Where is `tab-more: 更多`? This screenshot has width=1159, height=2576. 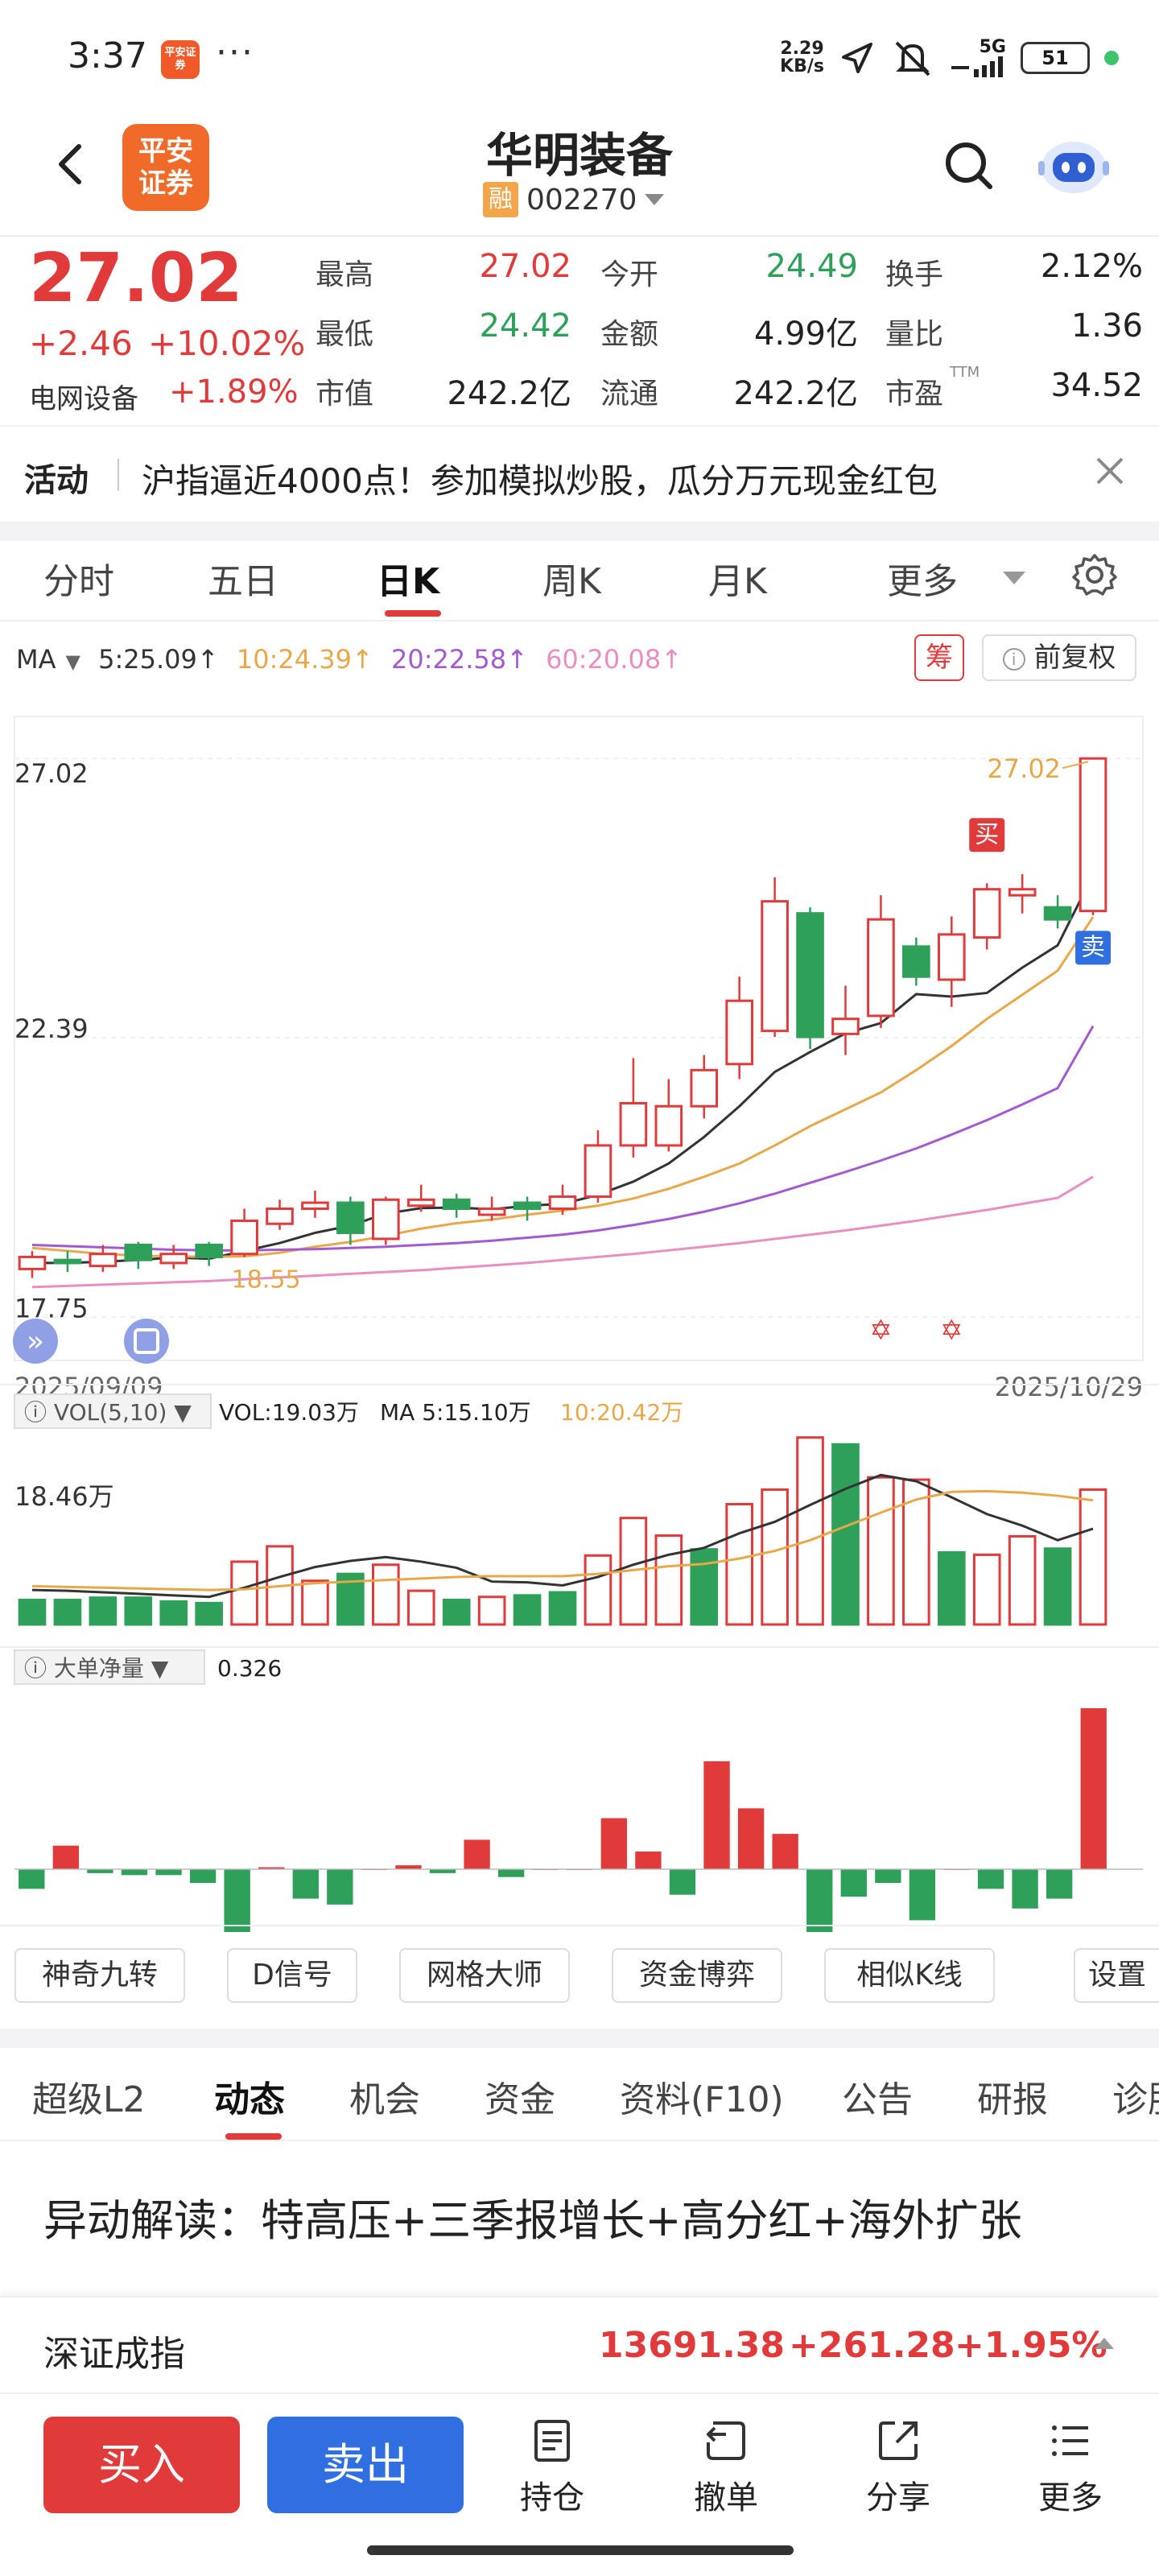 tab-more: 更多 is located at coordinates (922, 581).